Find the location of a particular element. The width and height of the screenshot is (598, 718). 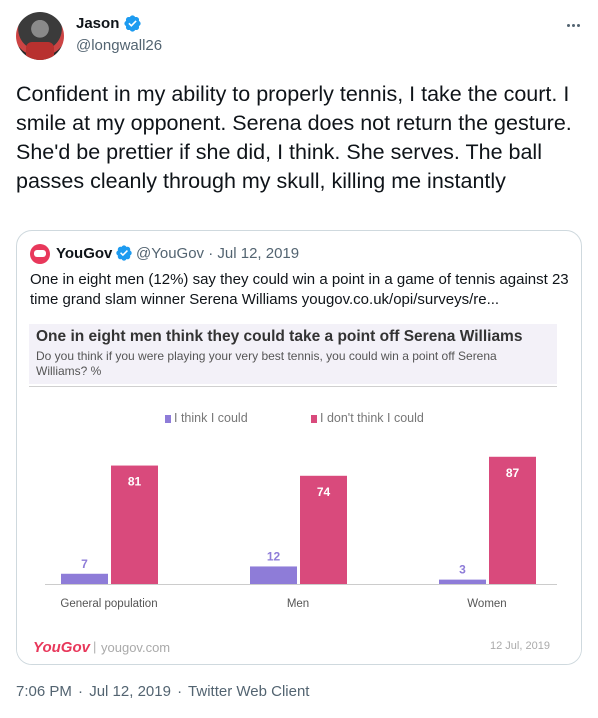

author-handle: @longwall26 is located at coordinates (119, 45).